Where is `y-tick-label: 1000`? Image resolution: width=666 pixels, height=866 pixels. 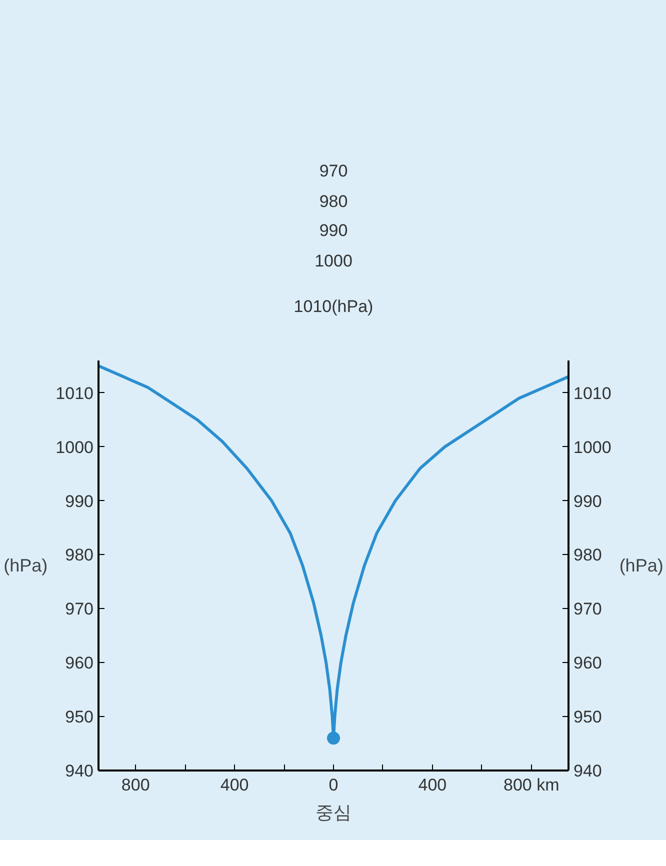 y-tick-label: 1000 is located at coordinates (75, 447).